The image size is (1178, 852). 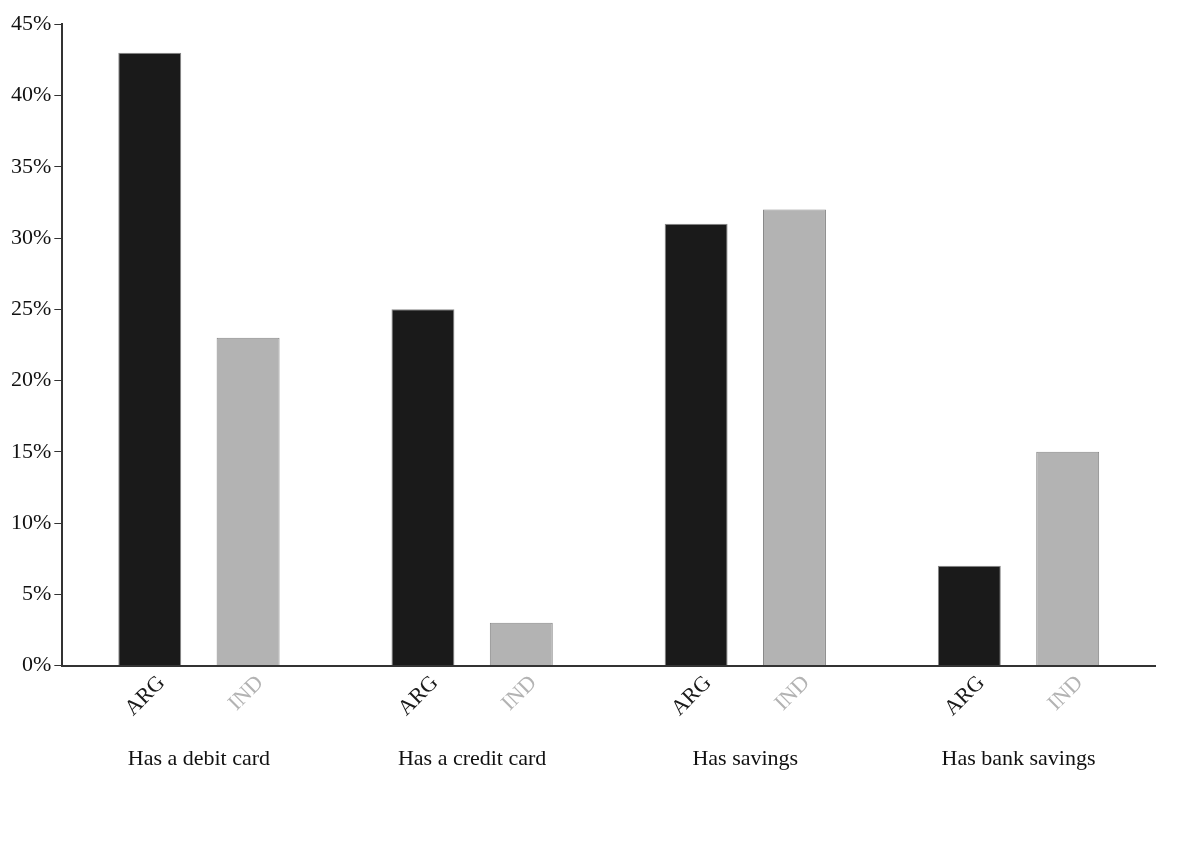 I want to click on y-tick-label: 25%, so click(x=31, y=308).